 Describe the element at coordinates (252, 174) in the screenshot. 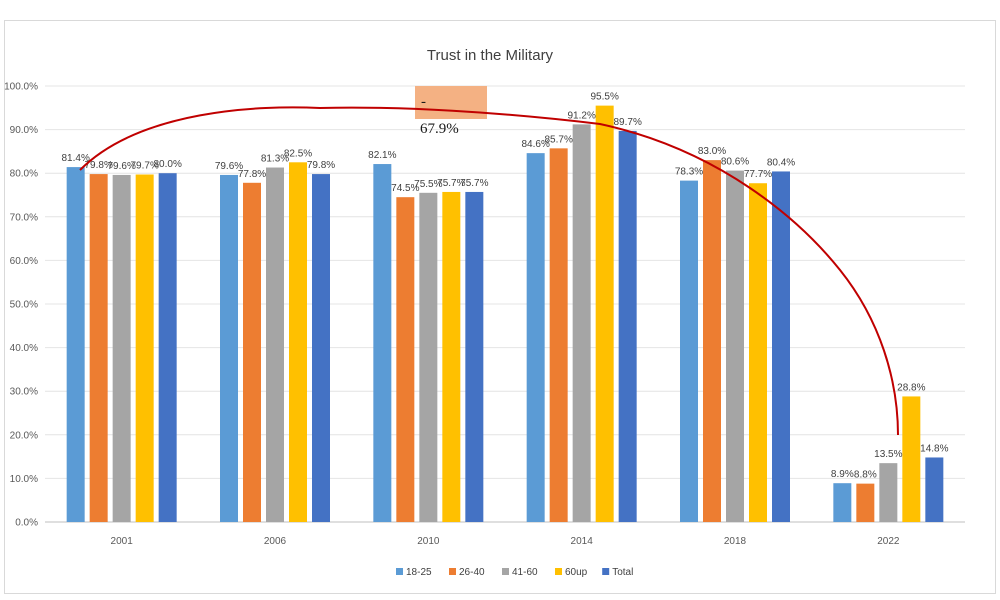

I see `data-label: 77.8%` at that location.